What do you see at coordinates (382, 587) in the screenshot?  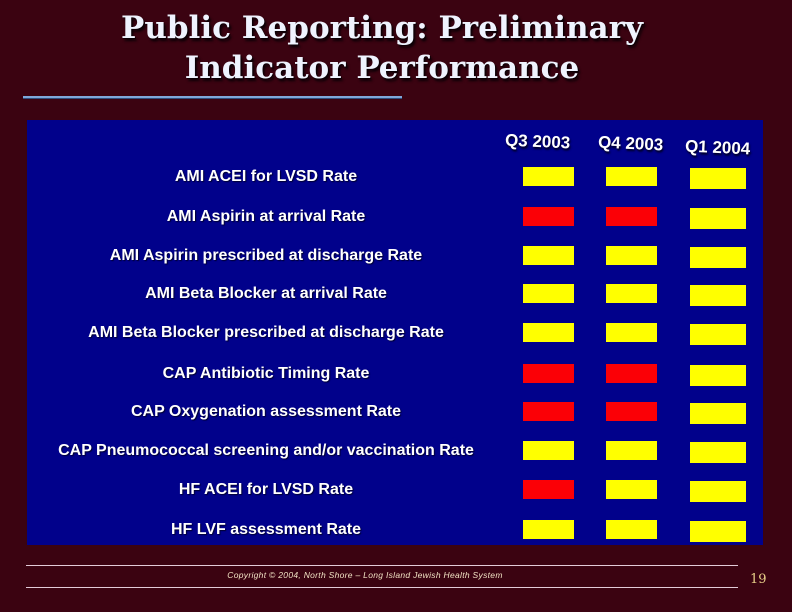 I see `footer-rule-bottom` at bounding box center [382, 587].